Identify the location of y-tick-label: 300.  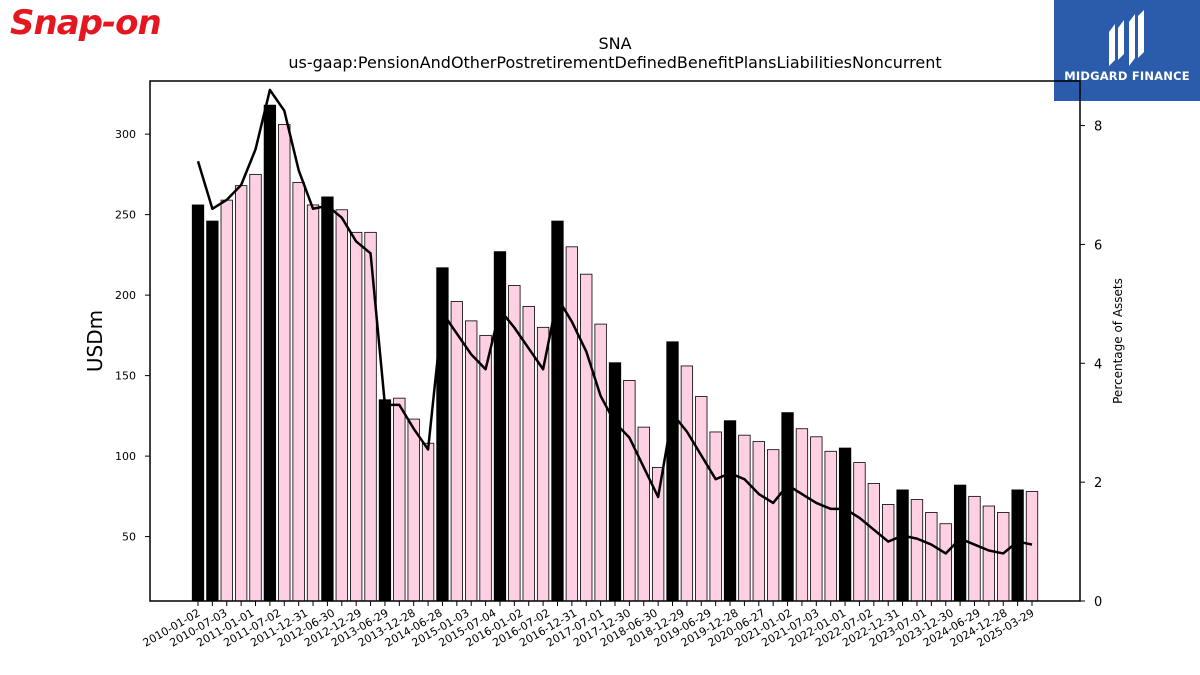
(125, 134).